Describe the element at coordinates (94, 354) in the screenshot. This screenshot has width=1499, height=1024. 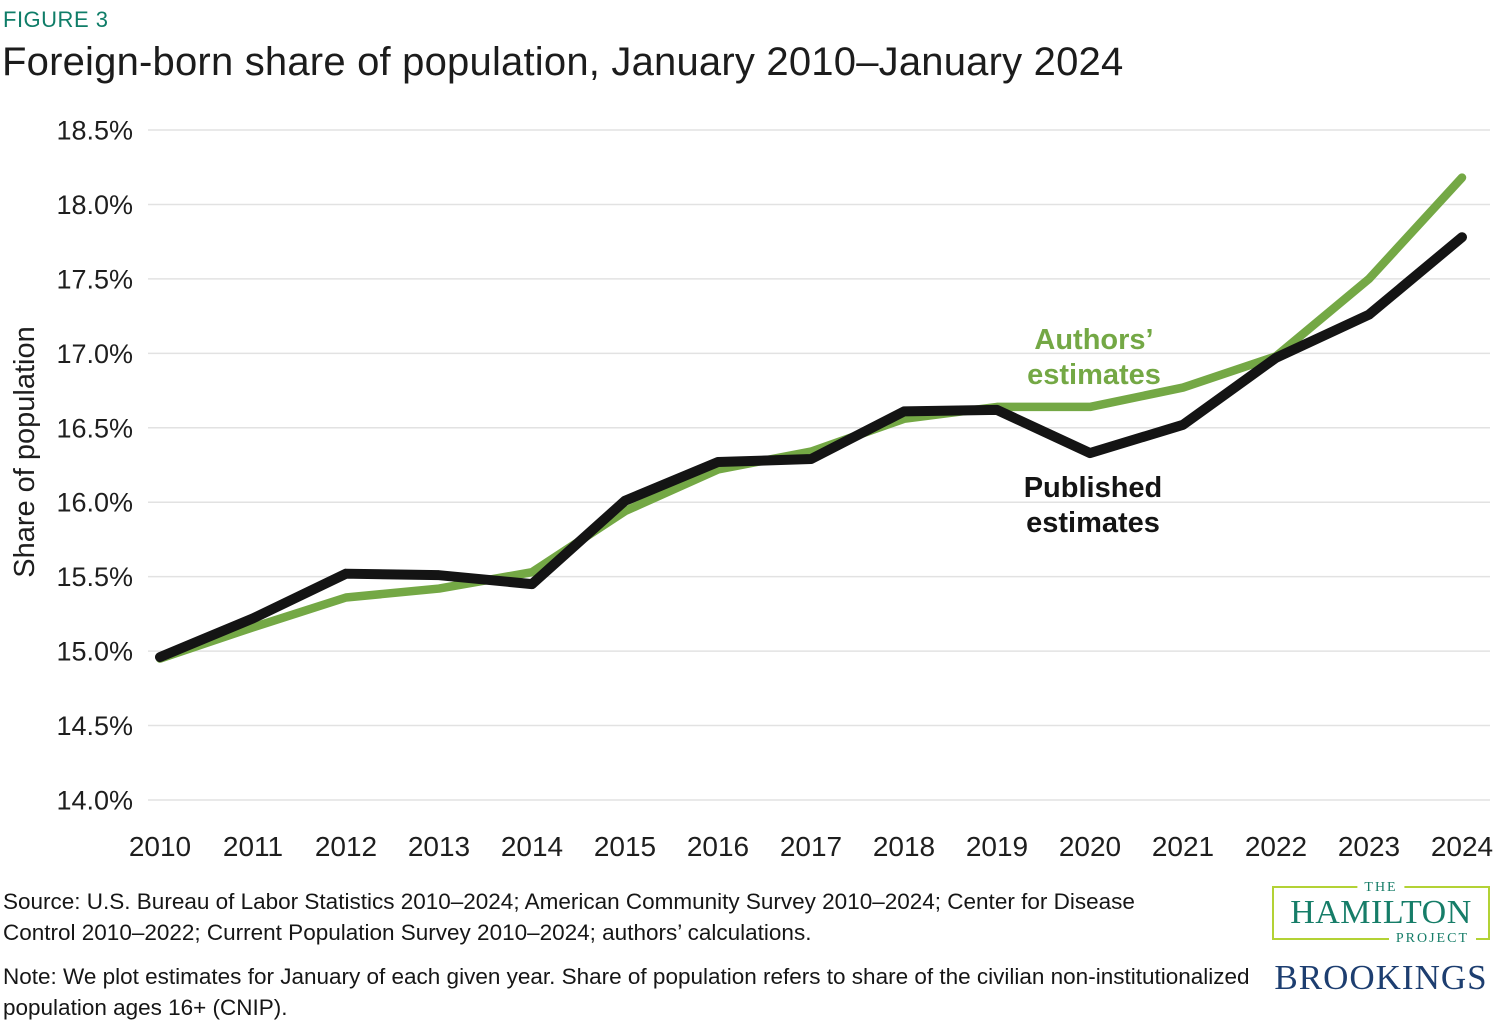
I see `y-tick-label: 17.0%` at that location.